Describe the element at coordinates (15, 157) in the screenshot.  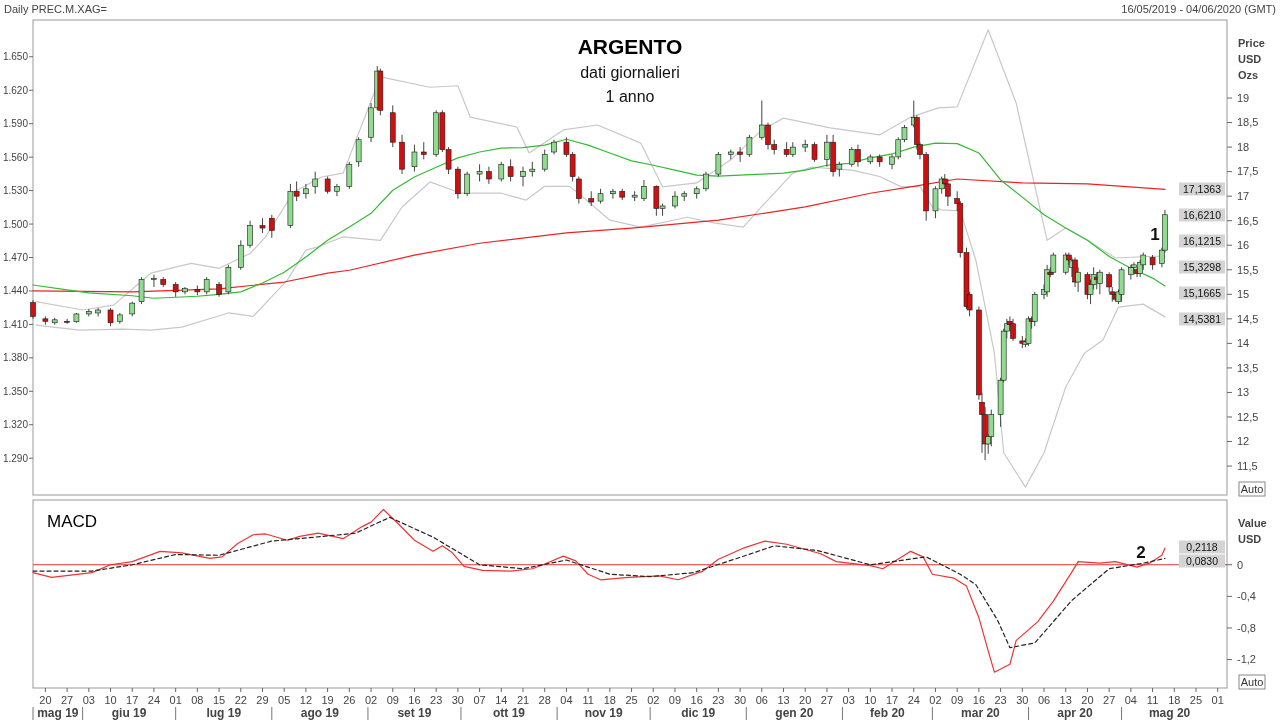
I see `y-tick-label: 1.560` at that location.